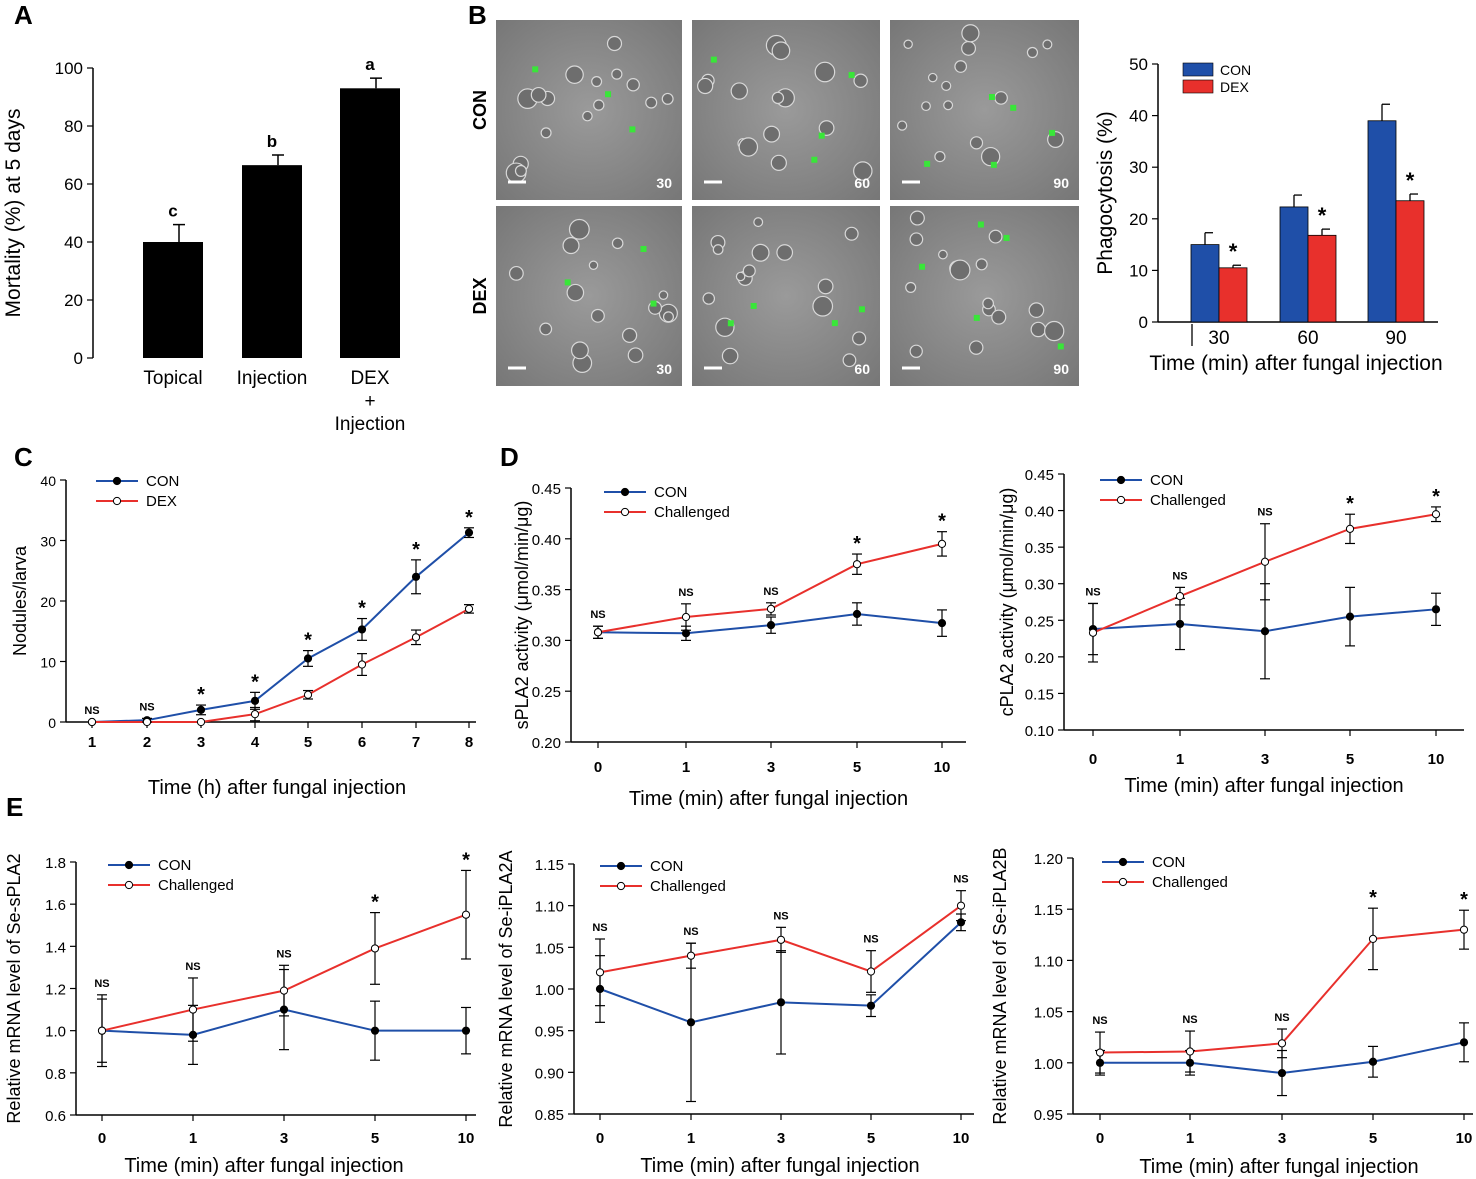  Describe the element at coordinates (670, 492) in the screenshot. I see `legend-label: CON` at that location.